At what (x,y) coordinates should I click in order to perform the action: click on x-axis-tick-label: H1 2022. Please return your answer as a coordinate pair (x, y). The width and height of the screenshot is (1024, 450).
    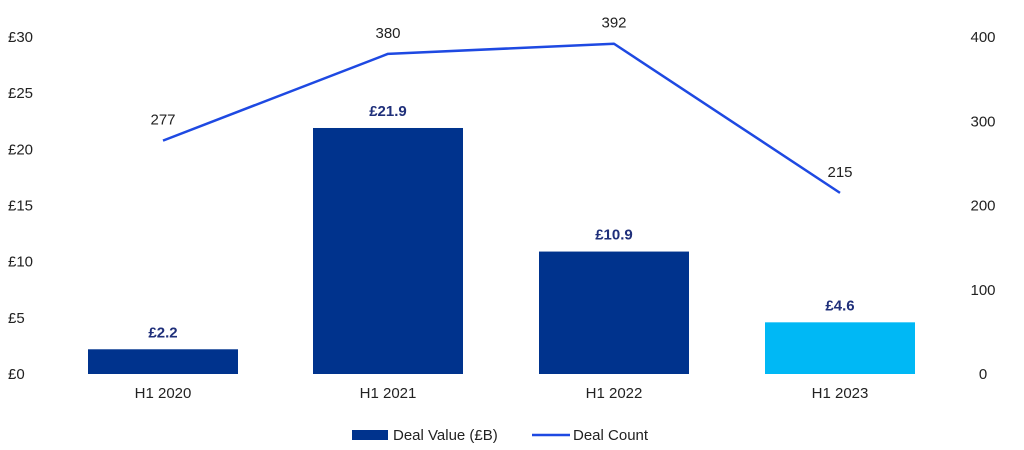
    Looking at the image, I should click on (614, 393).